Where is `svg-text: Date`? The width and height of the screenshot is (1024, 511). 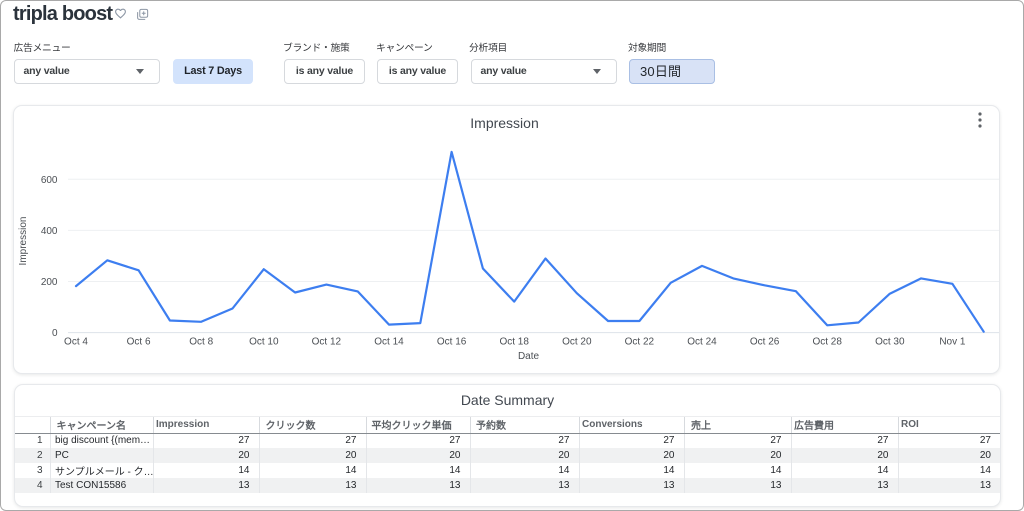
svg-text: Date is located at coordinates (529, 356).